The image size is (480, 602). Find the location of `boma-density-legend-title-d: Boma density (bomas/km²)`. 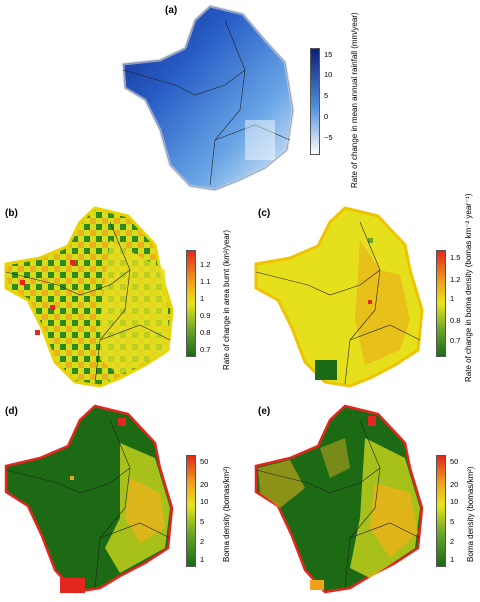

boma-density-legend-title-d: Boma density (bomas/km²) is located at coordinates (226, 514).